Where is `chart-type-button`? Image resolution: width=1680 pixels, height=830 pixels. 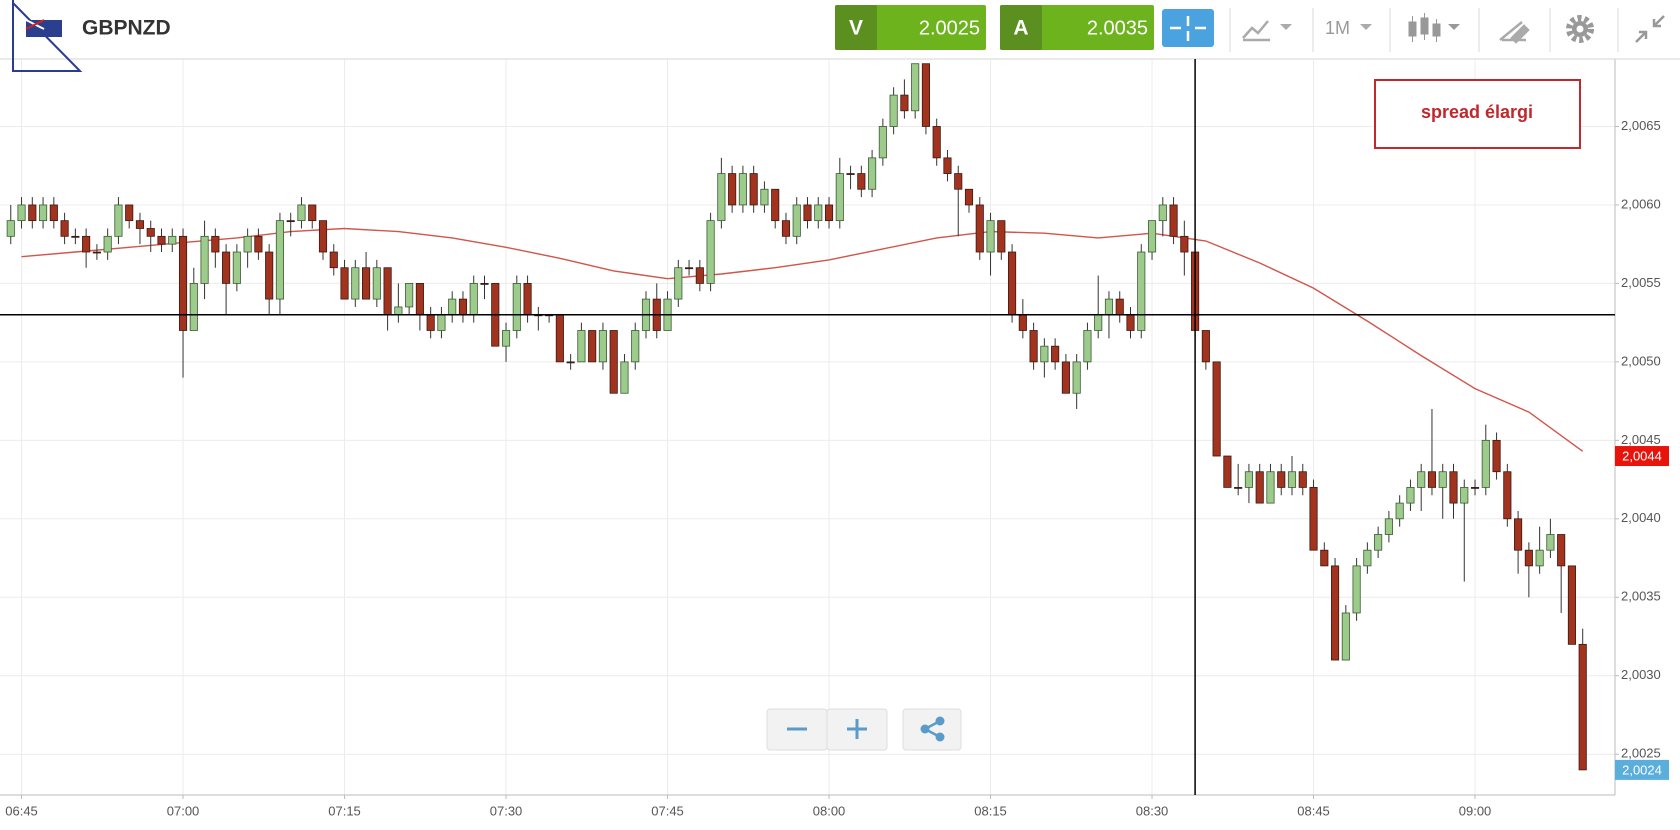
chart-type-button is located at coordinates (1267, 31).